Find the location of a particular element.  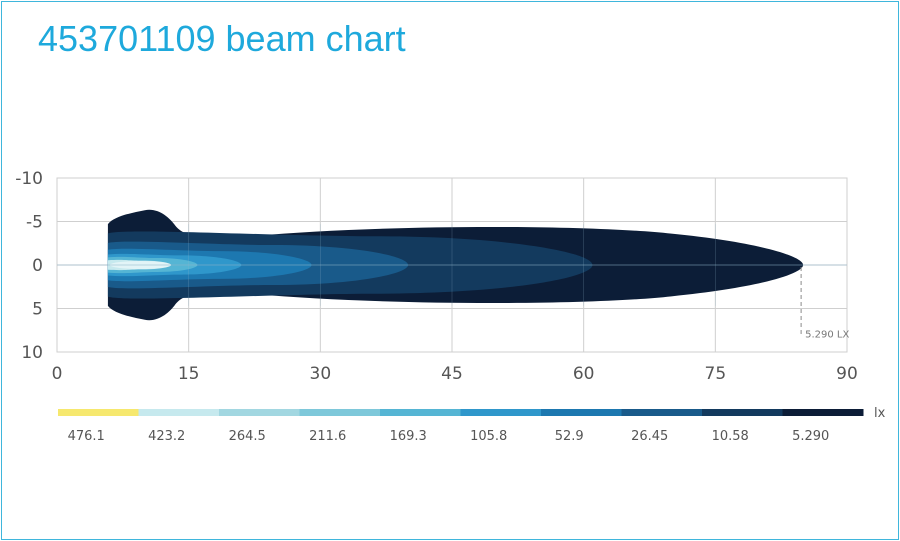

x-tick-label: 75 is located at coordinates (716, 374).